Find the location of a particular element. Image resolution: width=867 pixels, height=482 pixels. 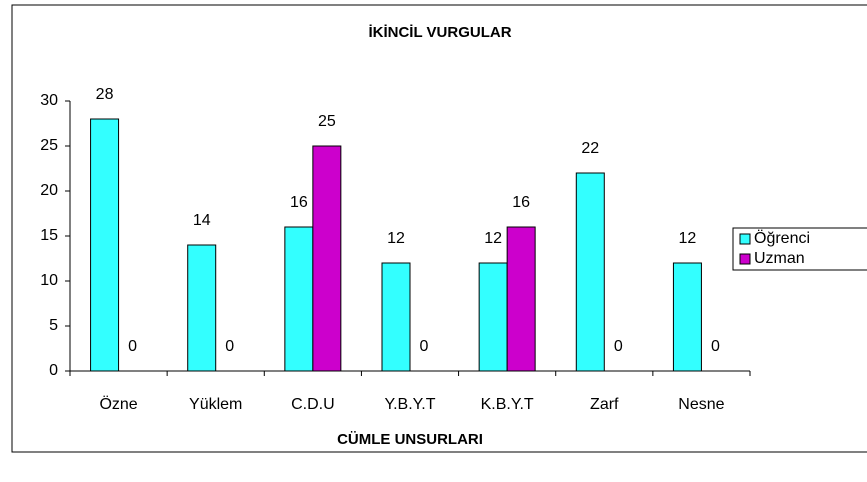

x-tick-label: C.D.U is located at coordinates (313, 404).